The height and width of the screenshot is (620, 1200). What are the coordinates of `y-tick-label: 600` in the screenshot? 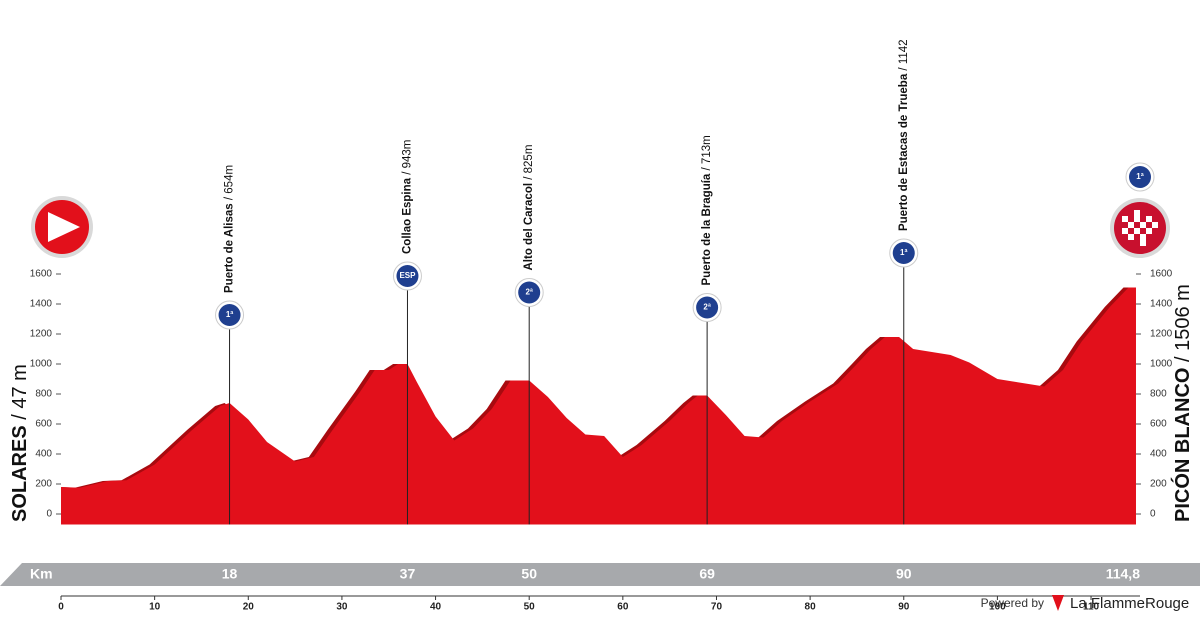 It's located at (43, 424).